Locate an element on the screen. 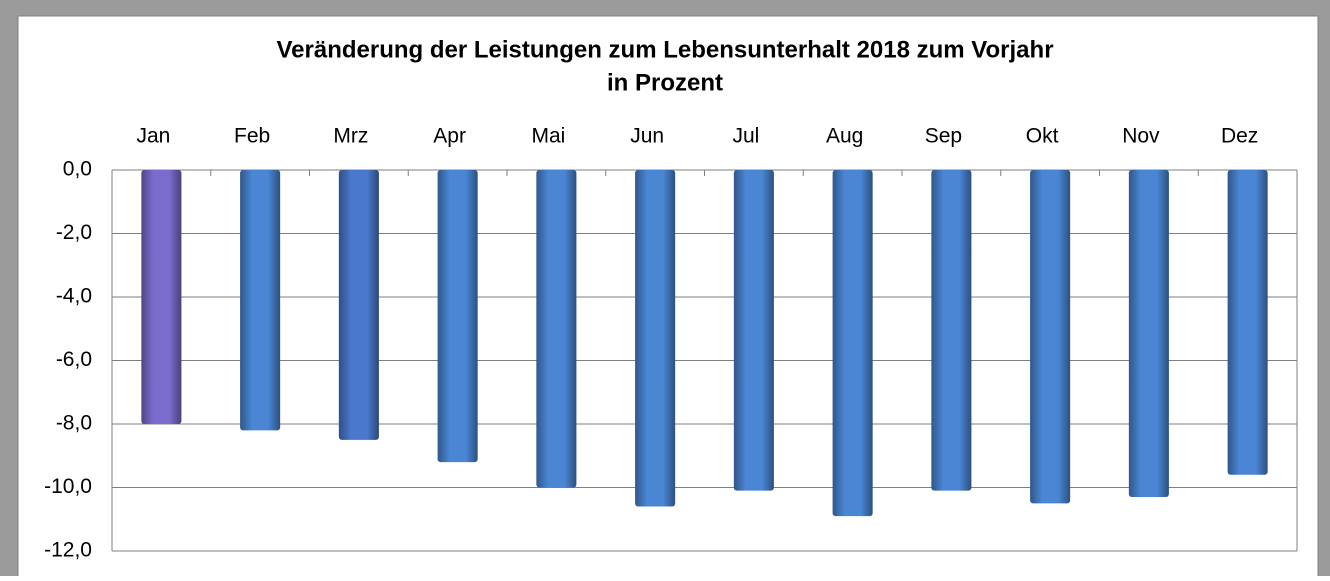  x-tick-label: Jun is located at coordinates (647, 136).